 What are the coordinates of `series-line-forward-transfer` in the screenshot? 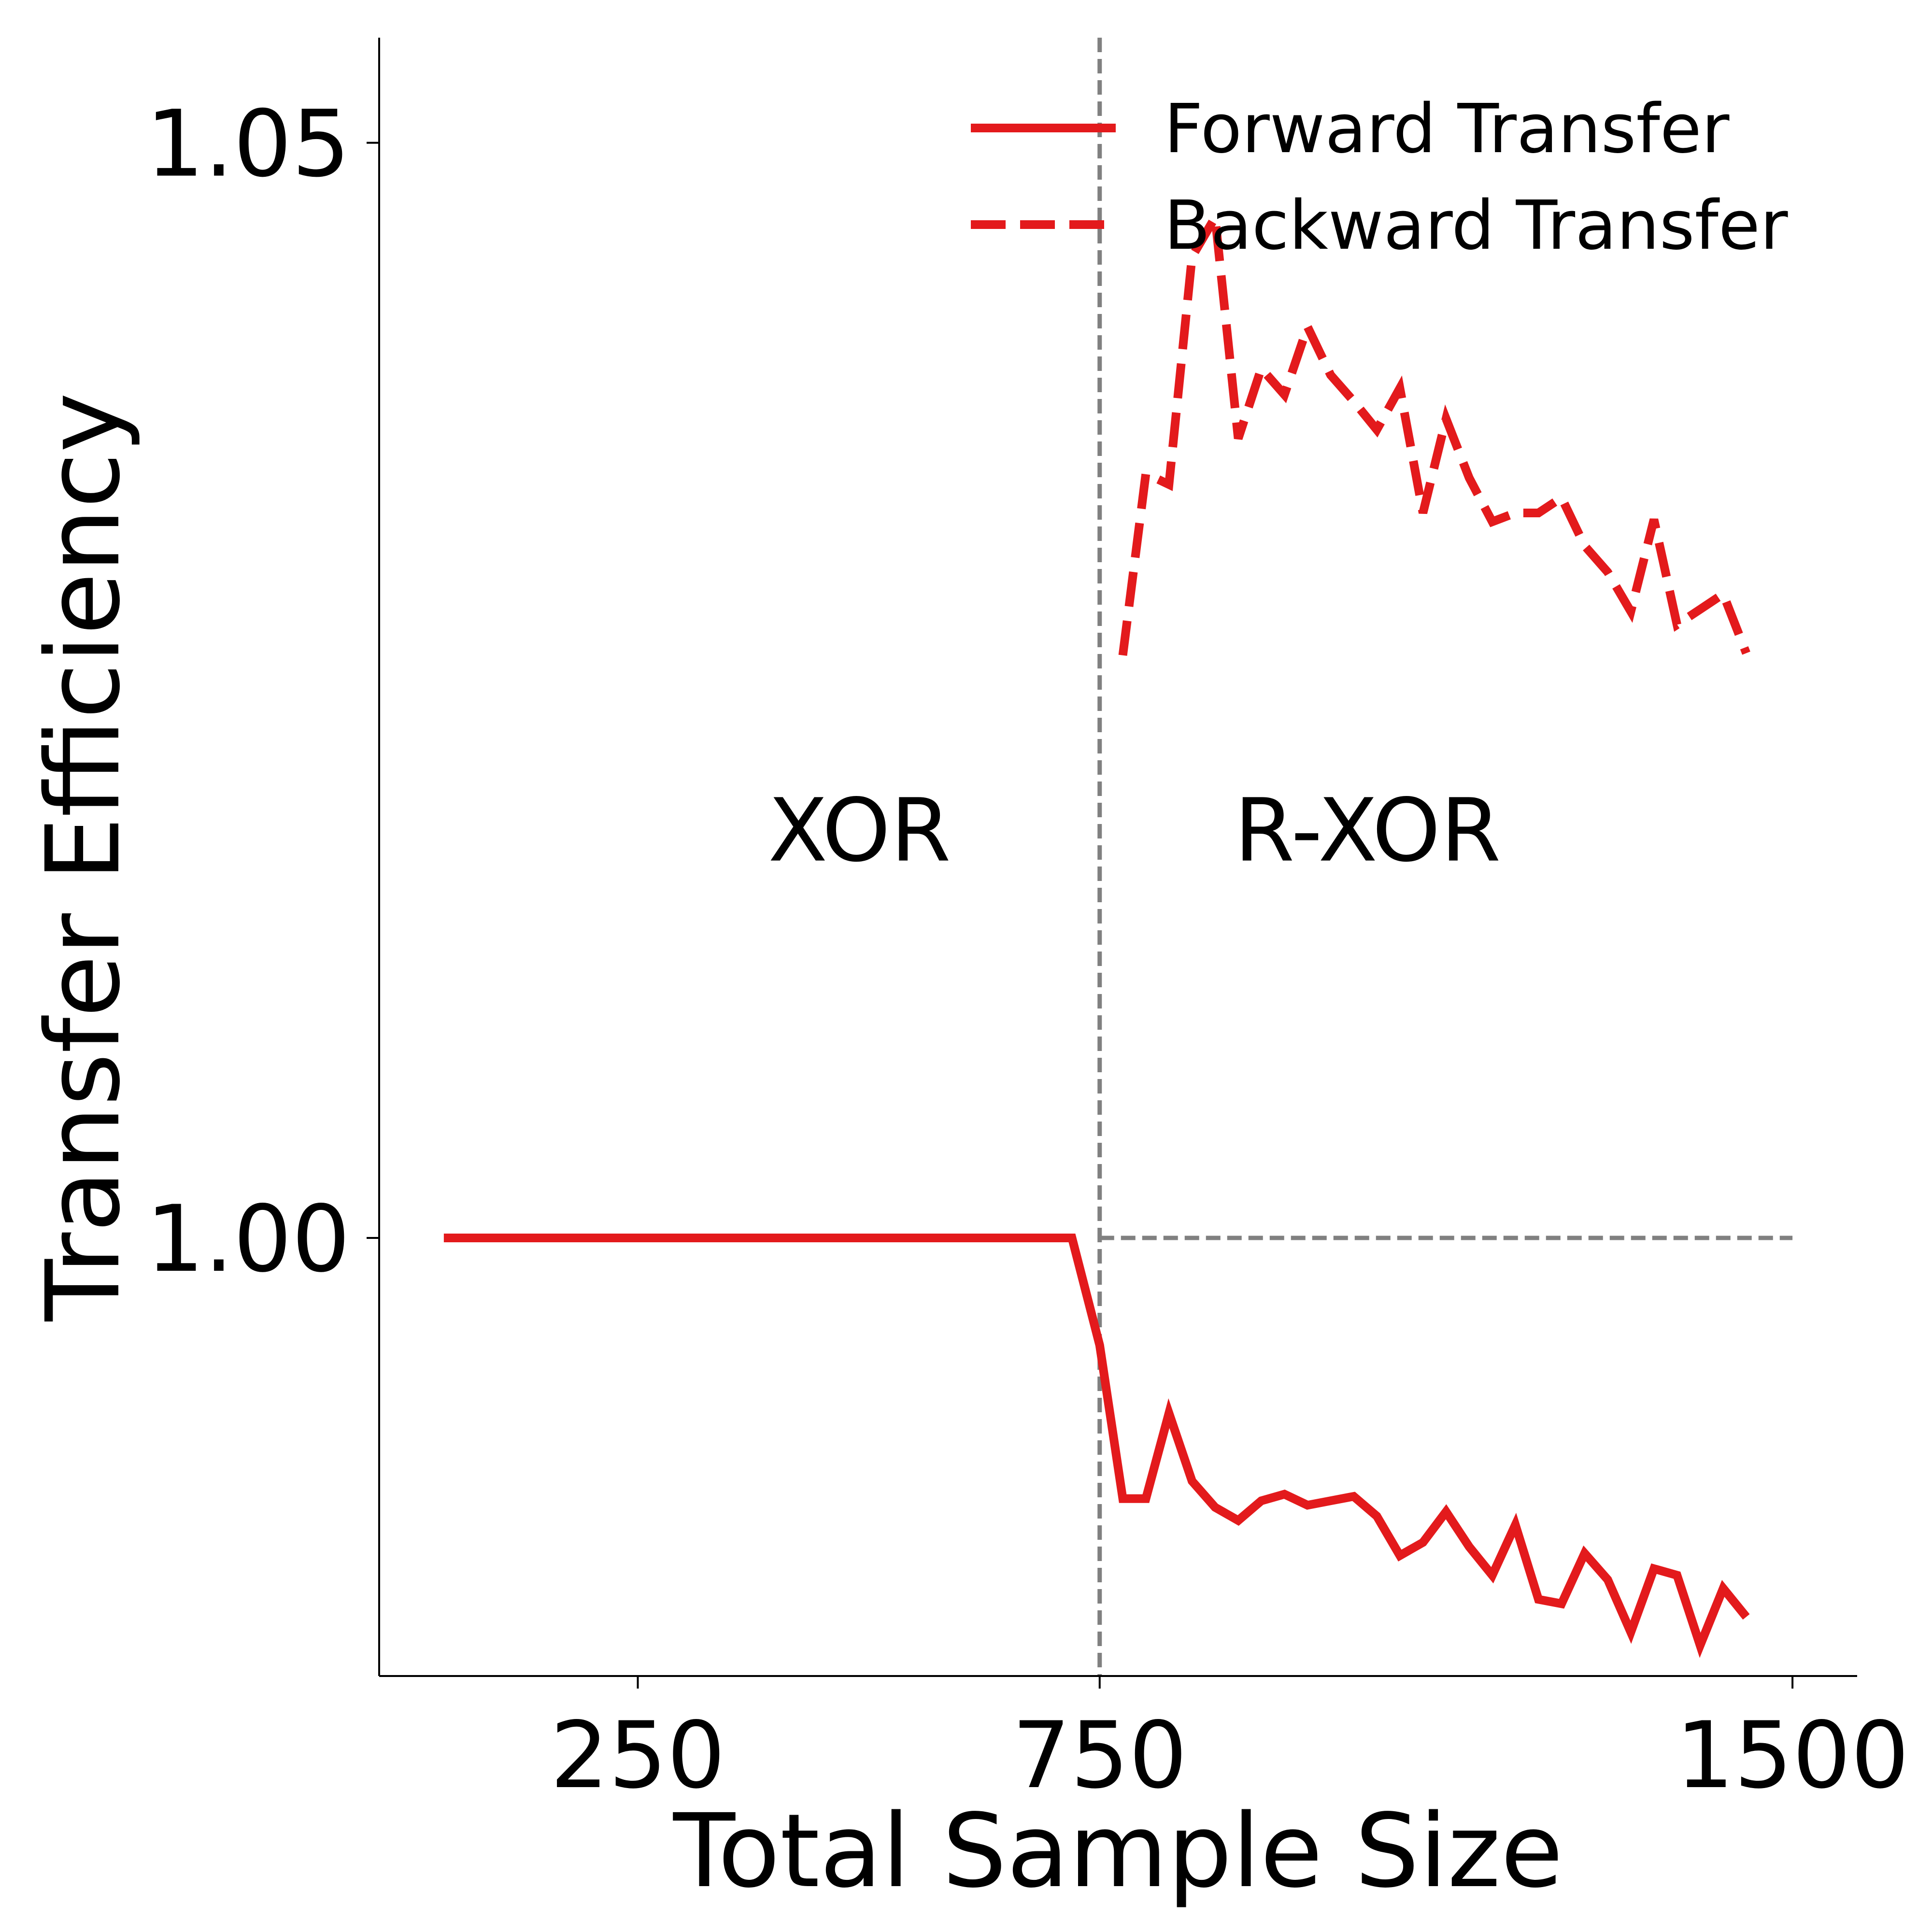 It's located at (1096, 1446).